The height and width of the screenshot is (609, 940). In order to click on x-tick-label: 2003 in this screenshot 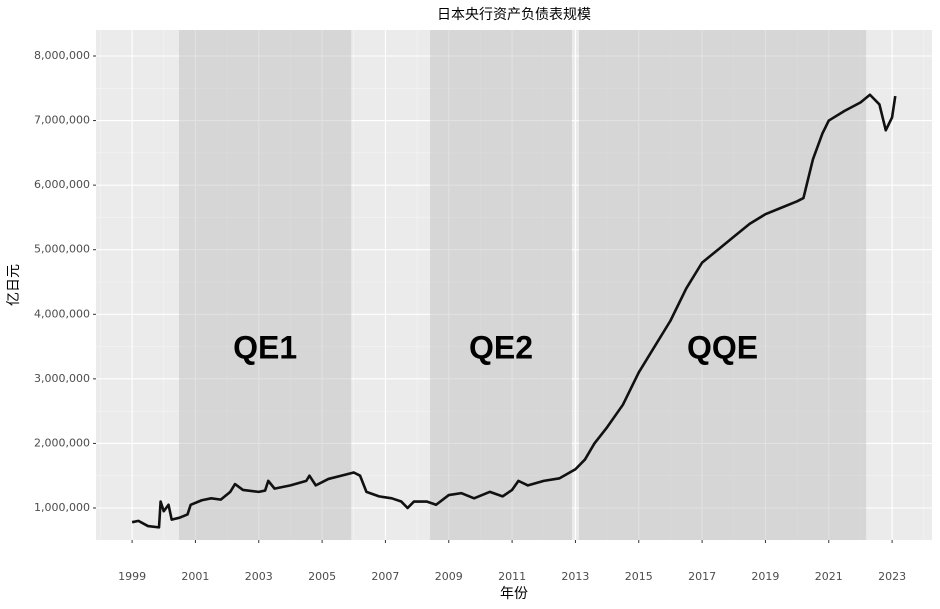, I will do `click(259, 576)`.